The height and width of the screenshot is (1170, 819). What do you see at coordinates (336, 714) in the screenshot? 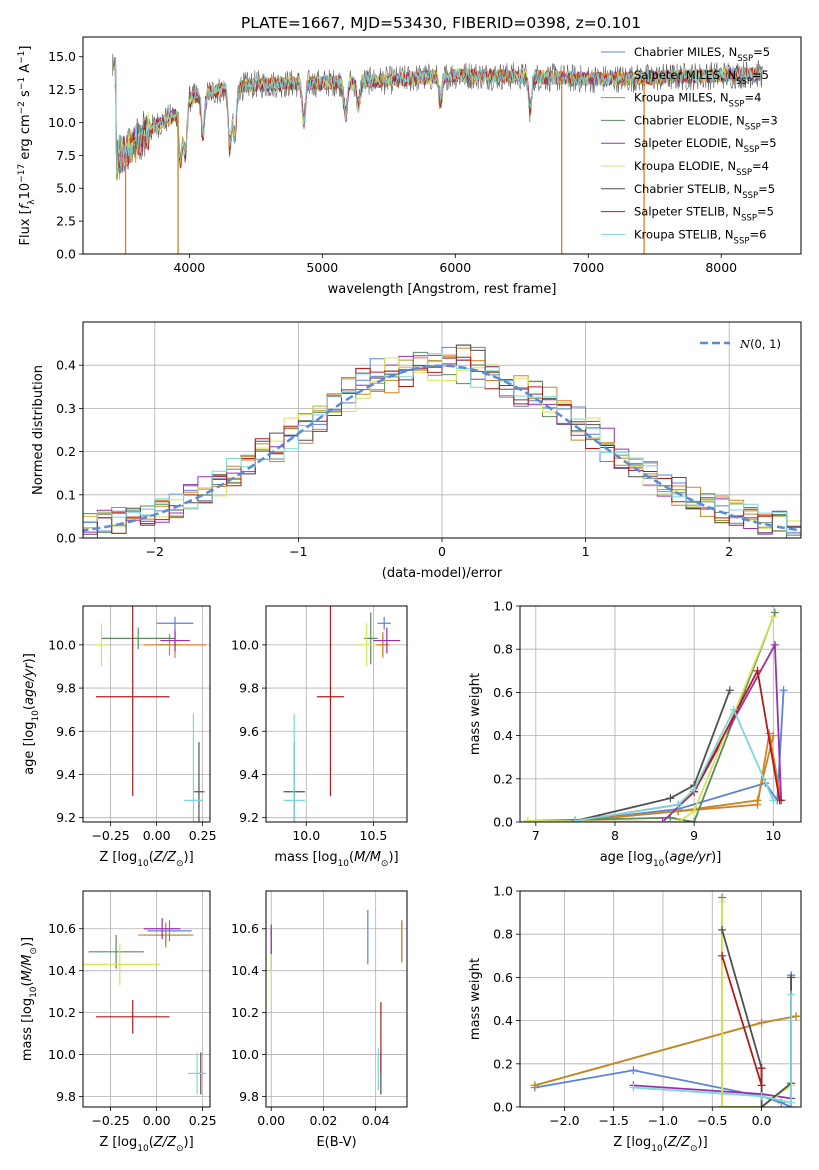
I see `age-vs-mass-grid` at bounding box center [336, 714].